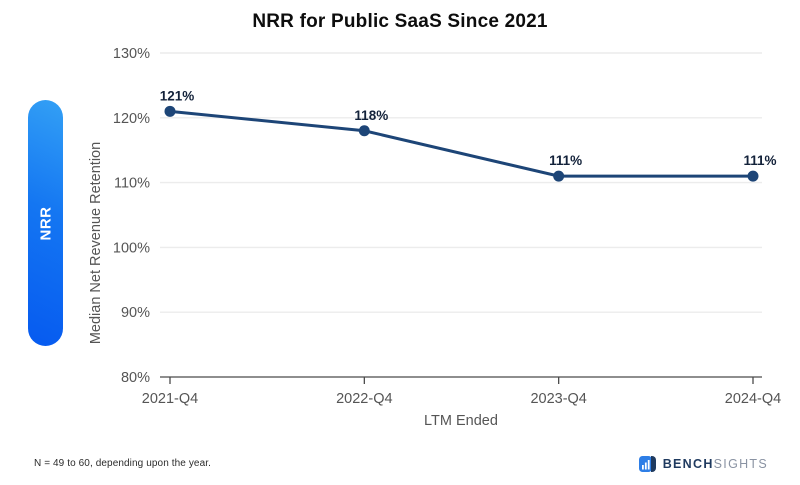  Describe the element at coordinates (461, 143) in the screenshot. I see `nrr-series-line` at that location.